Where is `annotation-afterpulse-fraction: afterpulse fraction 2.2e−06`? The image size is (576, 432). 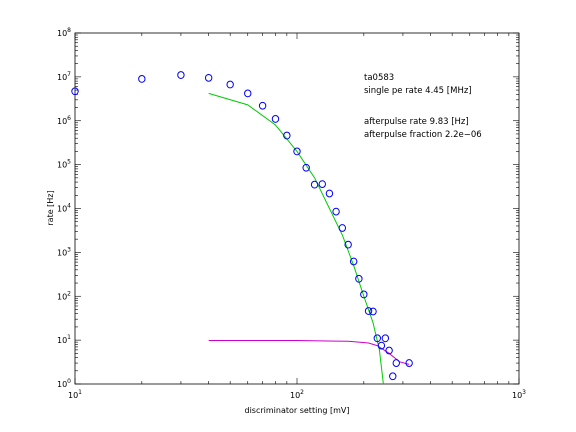
annotation-afterpulse-fraction: afterpulse fraction 2.2e−06 is located at coordinates (423, 135).